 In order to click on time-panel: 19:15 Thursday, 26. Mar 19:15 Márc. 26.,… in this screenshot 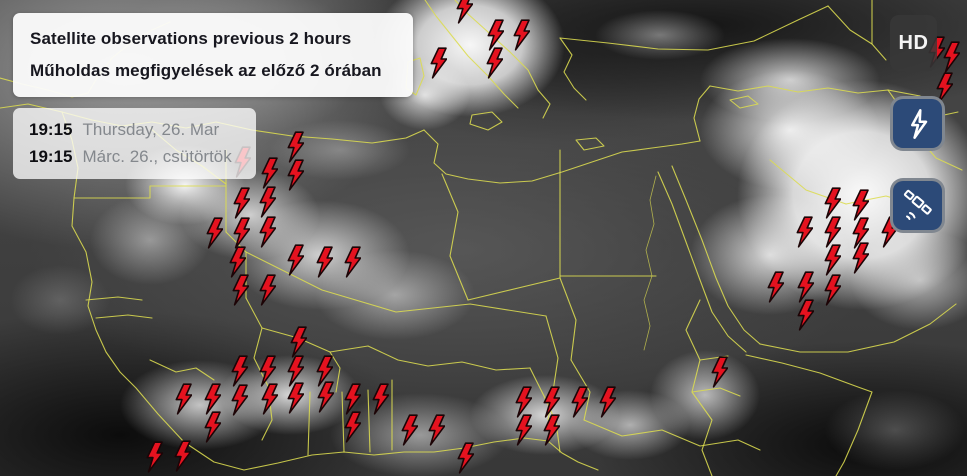, I will do `click(134, 143)`.